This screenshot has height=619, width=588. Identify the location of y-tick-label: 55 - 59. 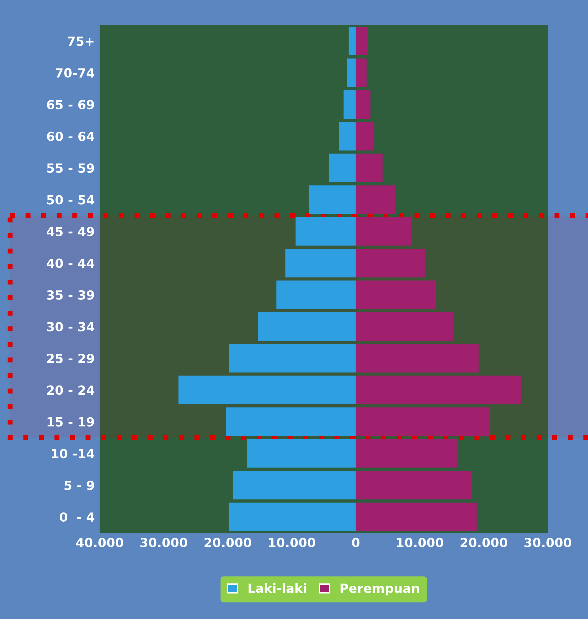
(70, 169).